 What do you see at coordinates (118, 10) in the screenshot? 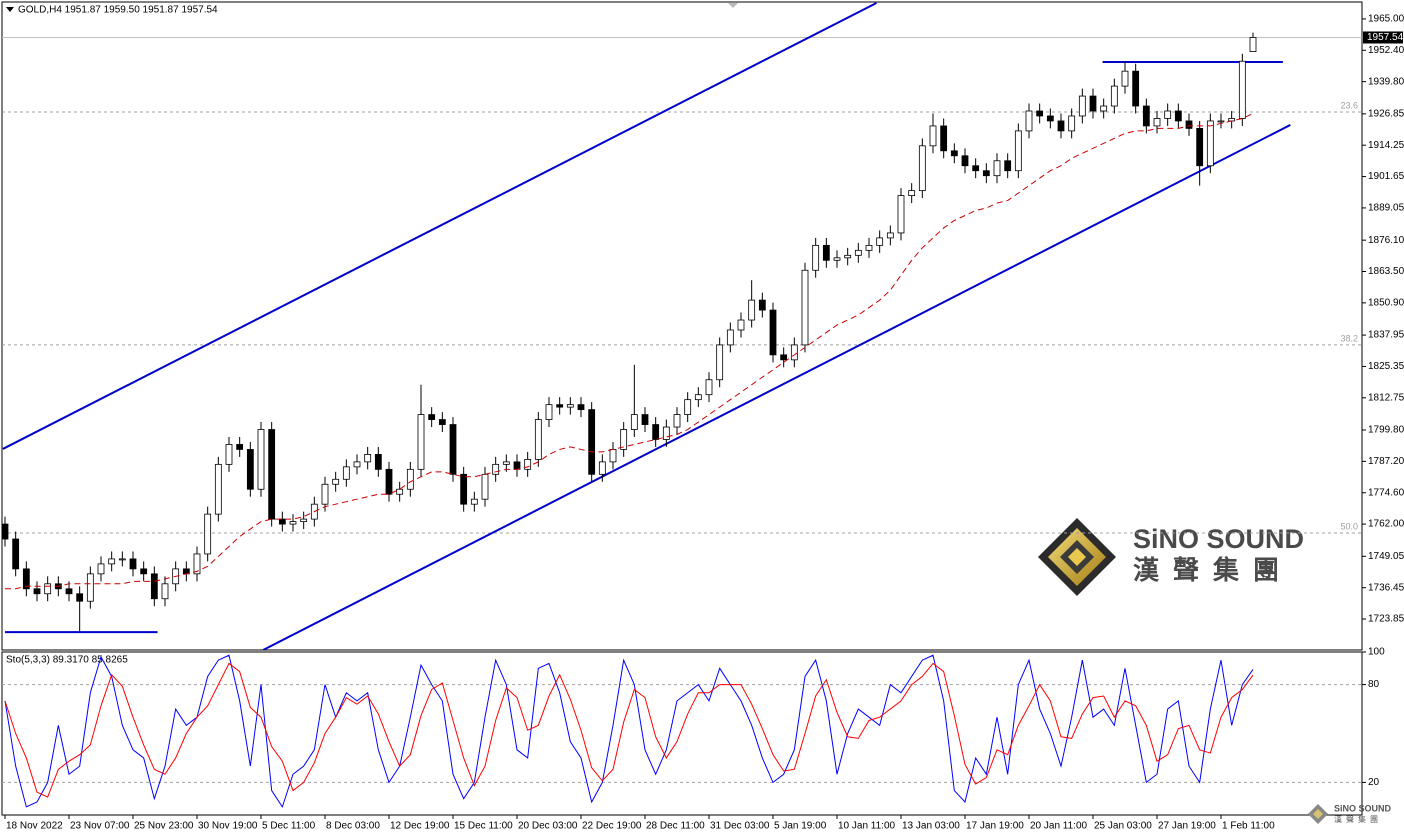
I see `chart-title: GOLD,H4 1951.87 1959.50 1951.87 1957.54` at bounding box center [118, 10].